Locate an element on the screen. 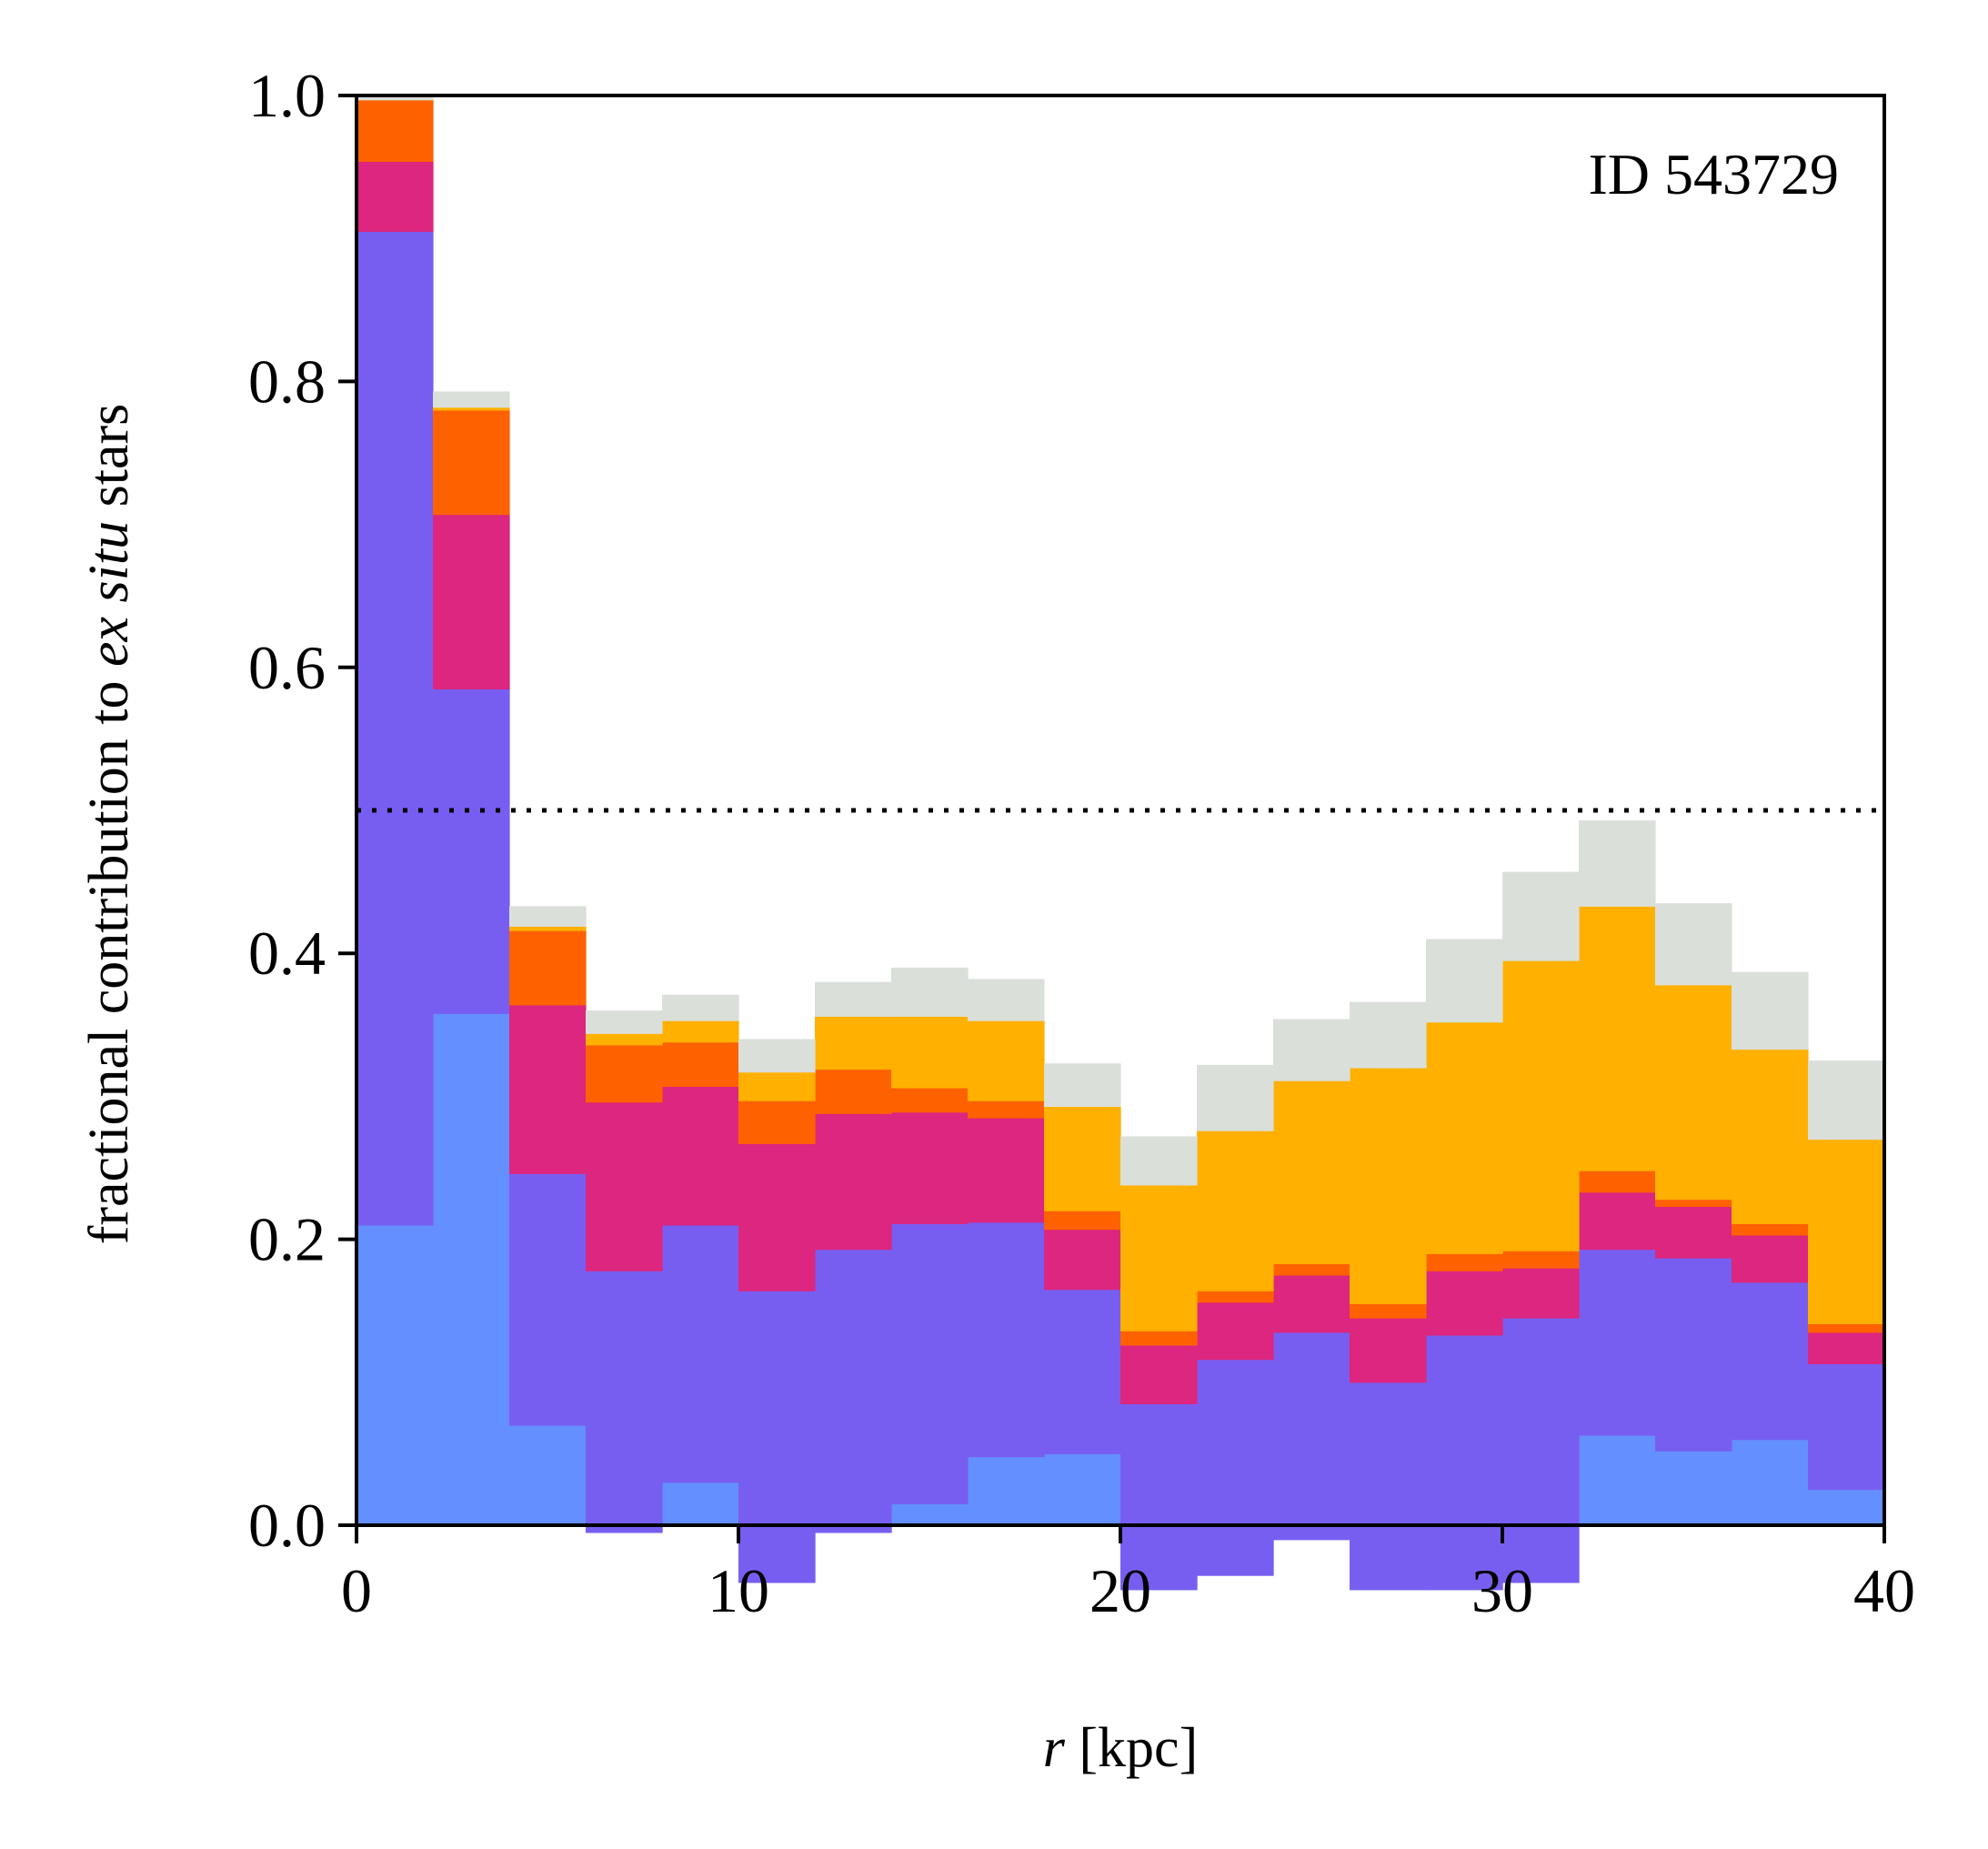 The width and height of the screenshot is (1988, 1849). y-axis-label-italic: ex situ is located at coordinates (109, 594).